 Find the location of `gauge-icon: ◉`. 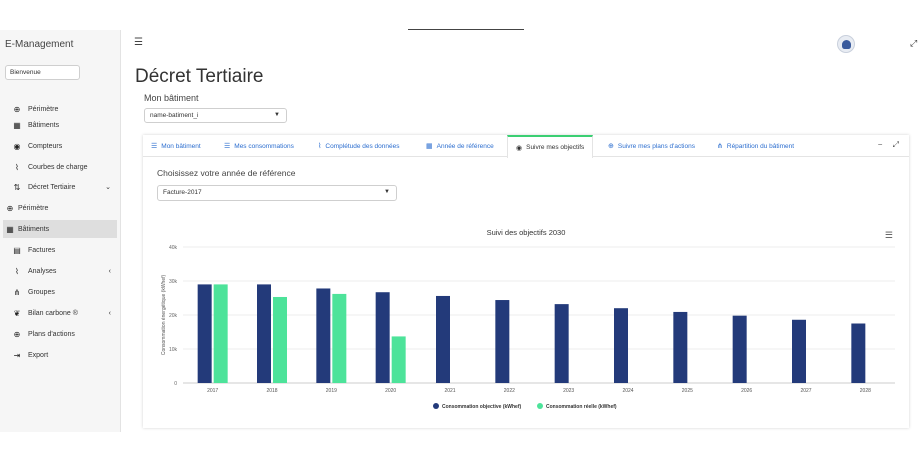

gauge-icon: ◉ is located at coordinates (519, 148).